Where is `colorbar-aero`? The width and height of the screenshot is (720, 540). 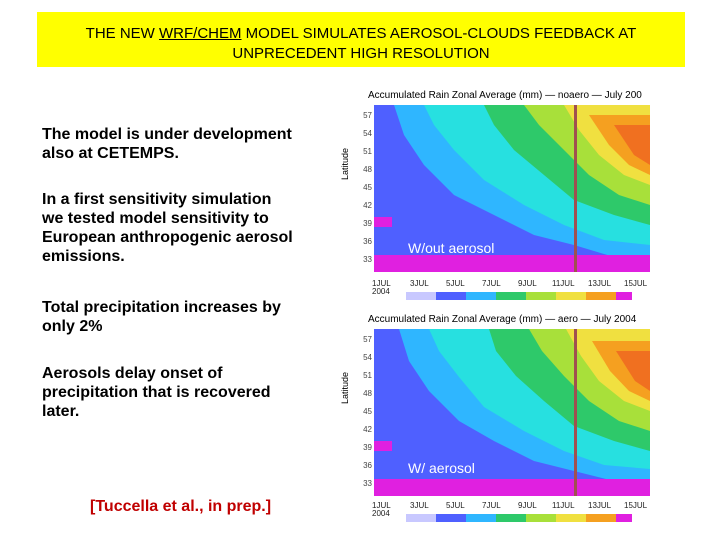
colorbar-aero is located at coordinates (519, 518).